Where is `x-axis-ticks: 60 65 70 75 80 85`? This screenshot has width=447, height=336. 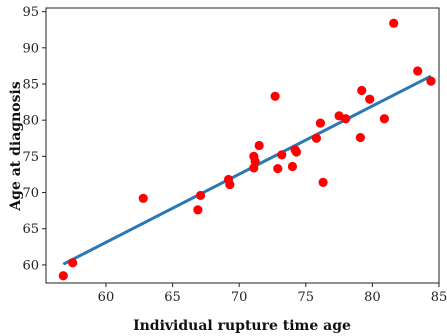 x-axis-ticks: 60 65 70 75 80 85 is located at coordinates (272, 294).